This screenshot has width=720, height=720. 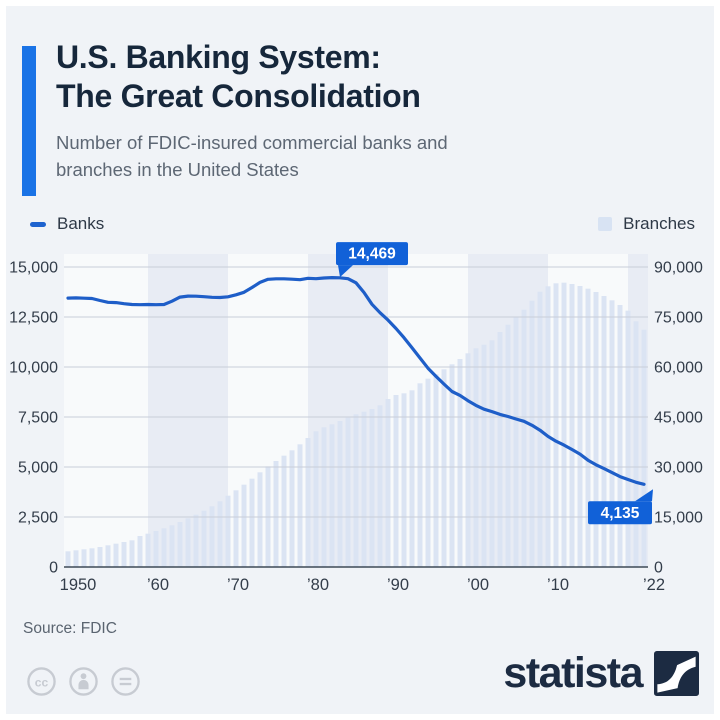 I want to click on legend-item-branches: Branches, so click(x=646, y=224).